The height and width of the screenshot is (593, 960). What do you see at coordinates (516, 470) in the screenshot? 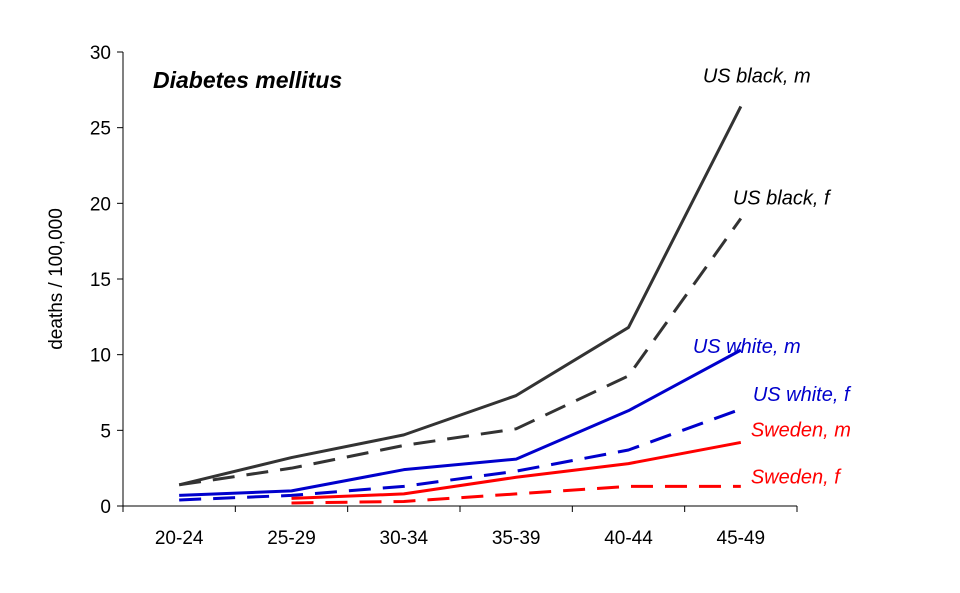
I see `series-line-sweden-m` at bounding box center [516, 470].